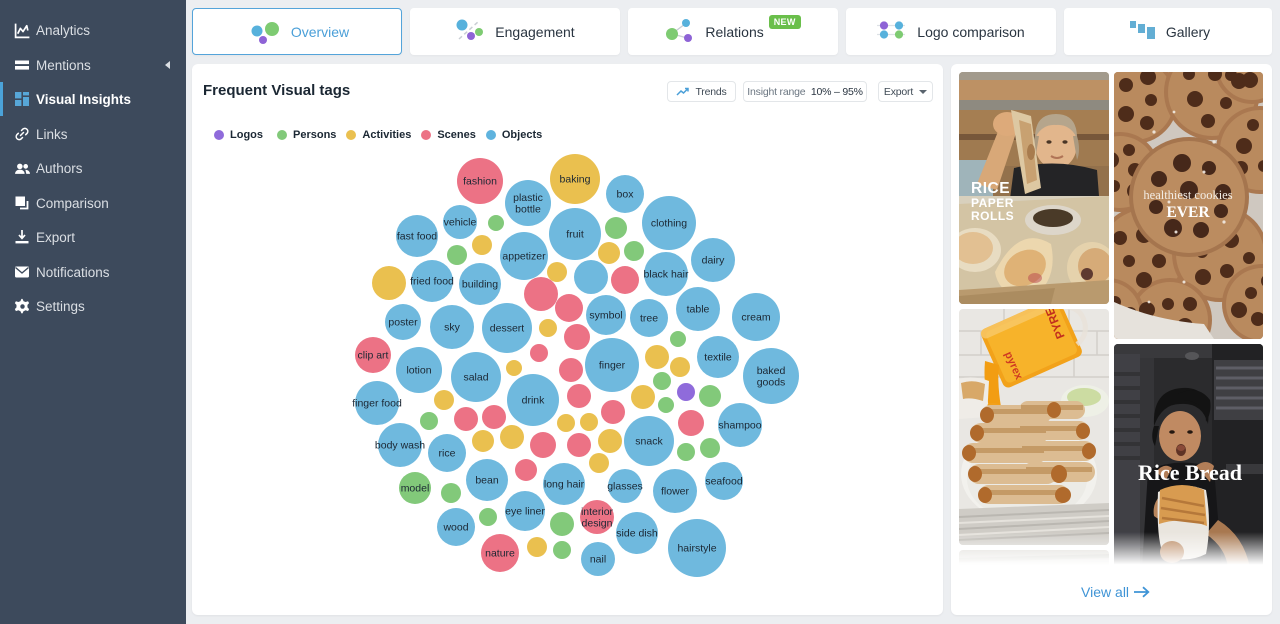  I want to click on svg-text: healthiest cookies, so click(1187, 195).